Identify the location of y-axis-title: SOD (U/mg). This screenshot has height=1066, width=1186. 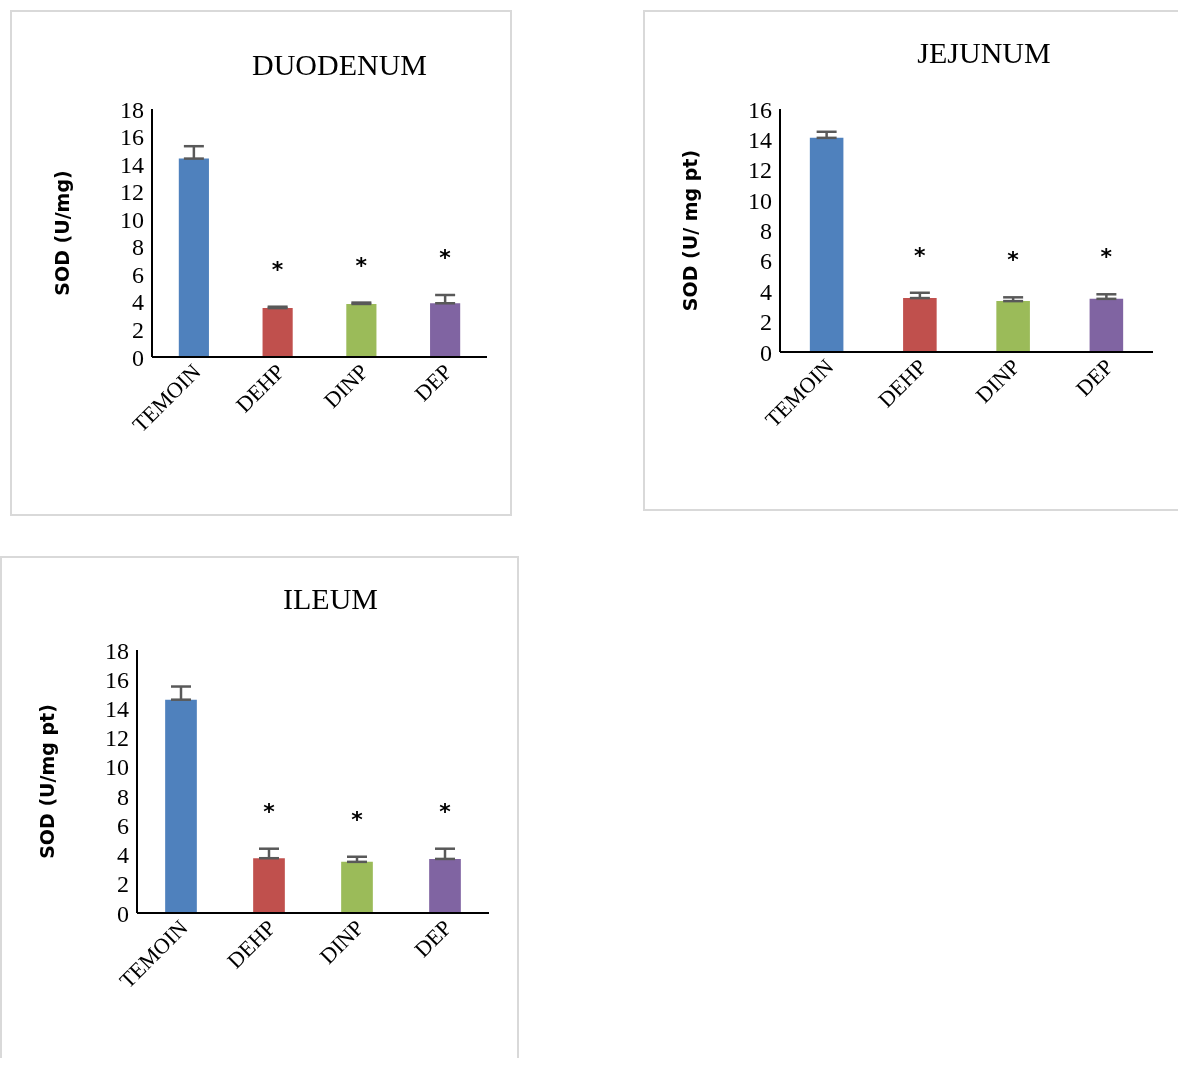
(61, 233).